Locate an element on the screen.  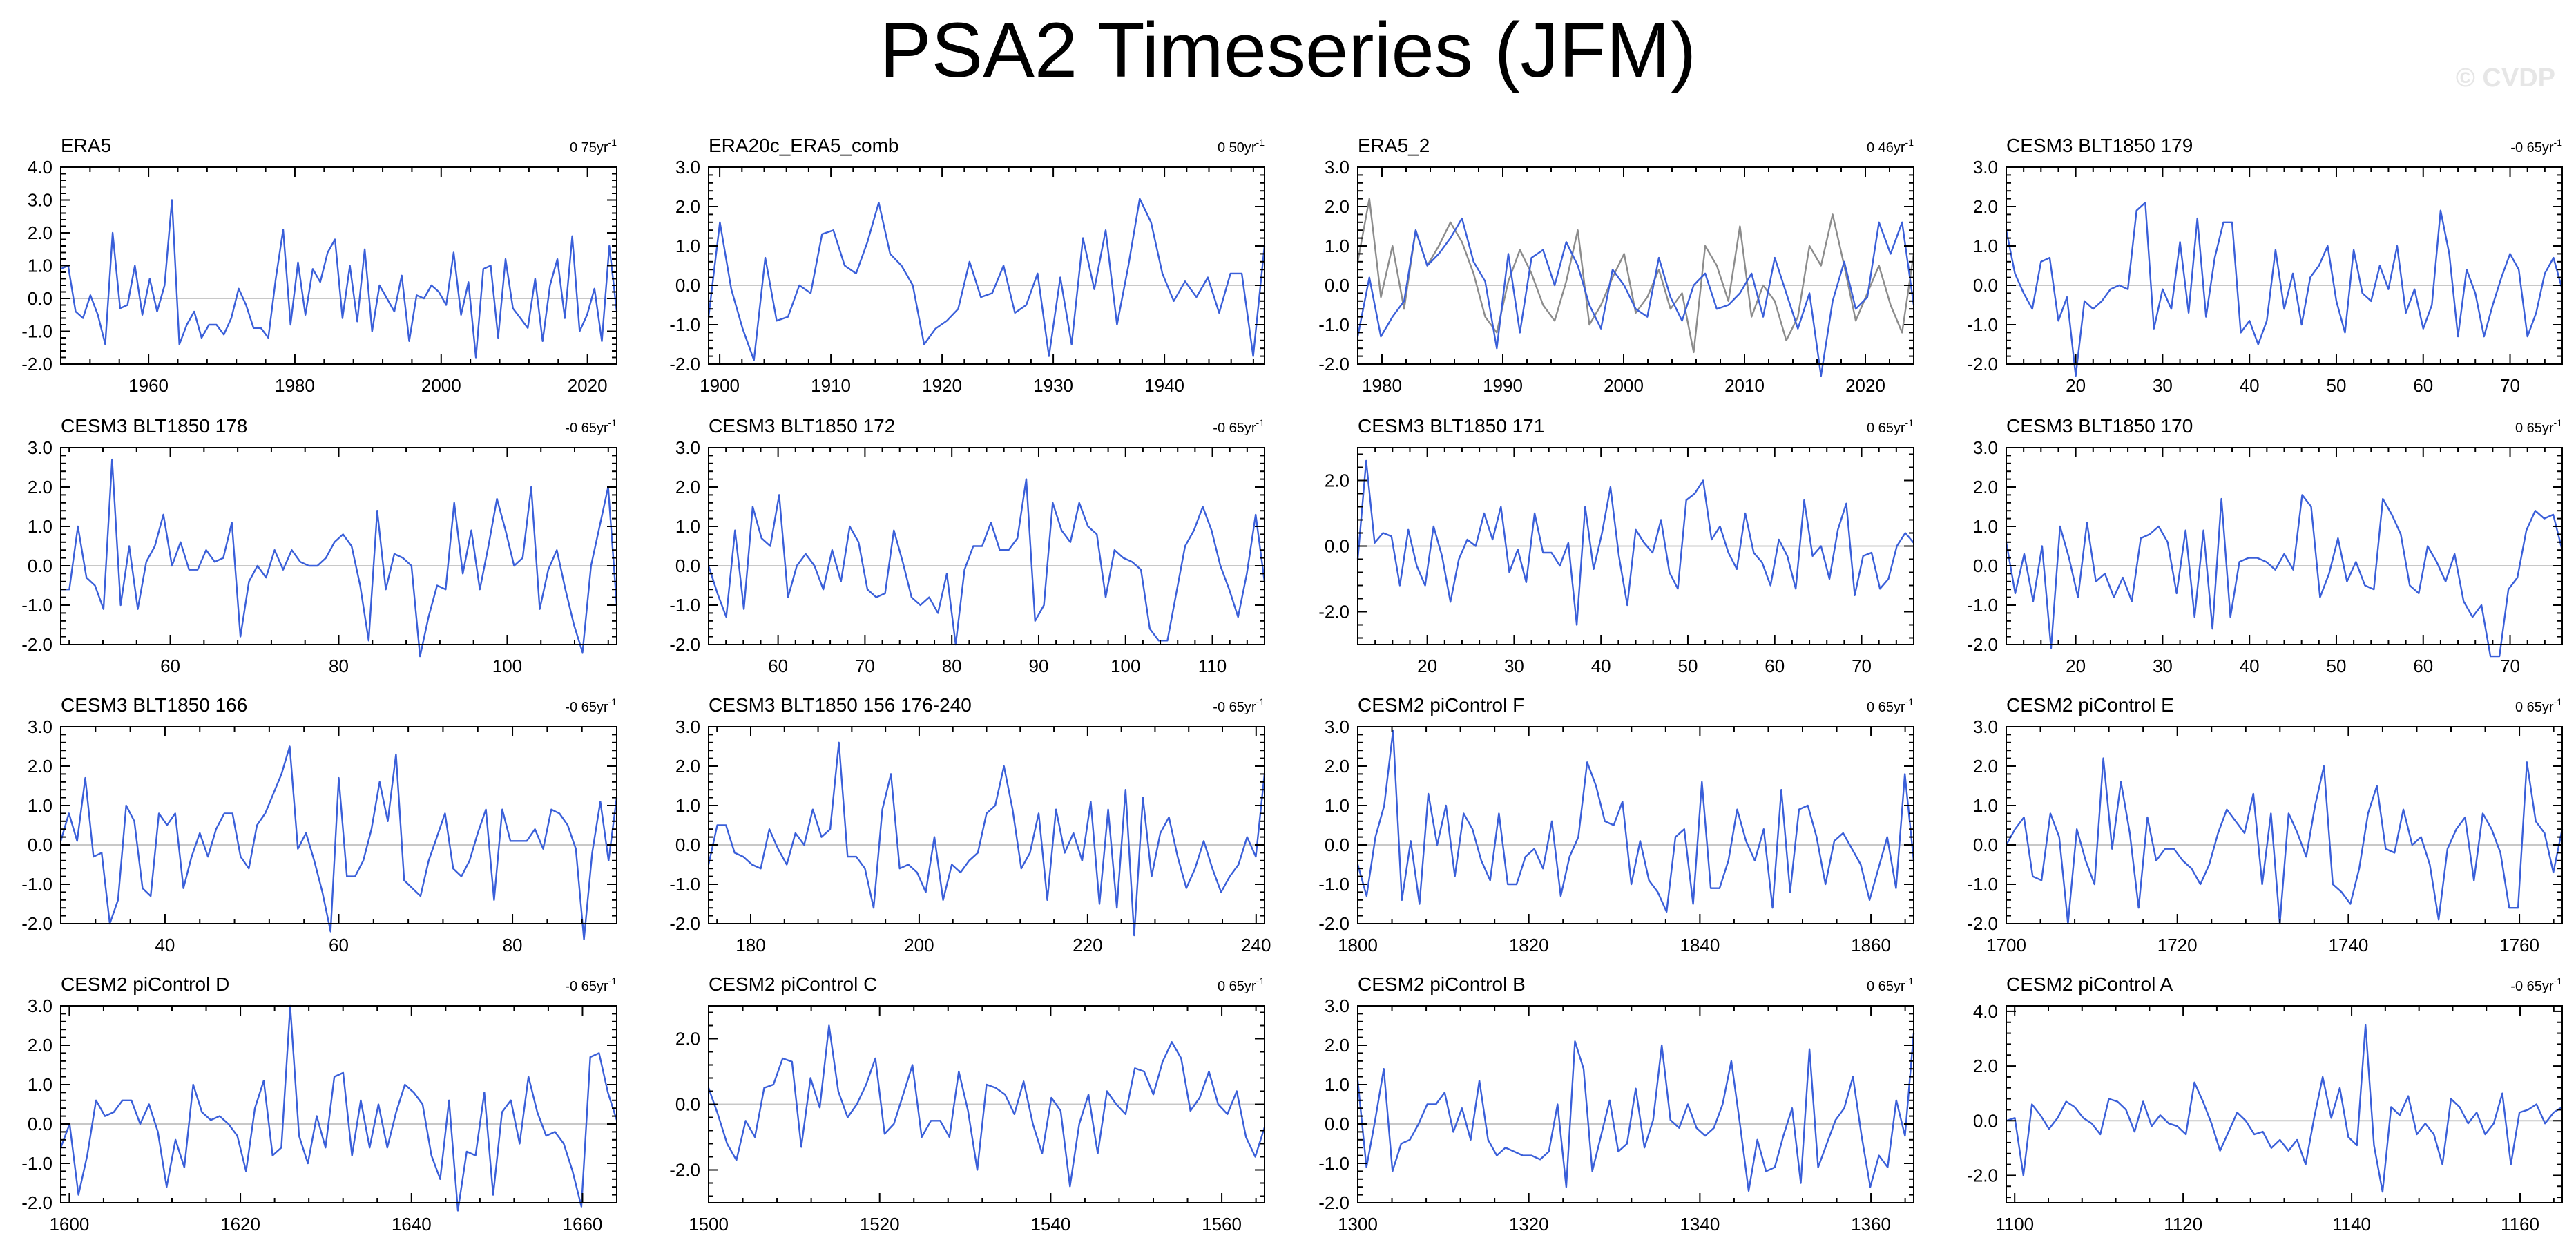
x-tick-label: 90 is located at coordinates (1039, 666).